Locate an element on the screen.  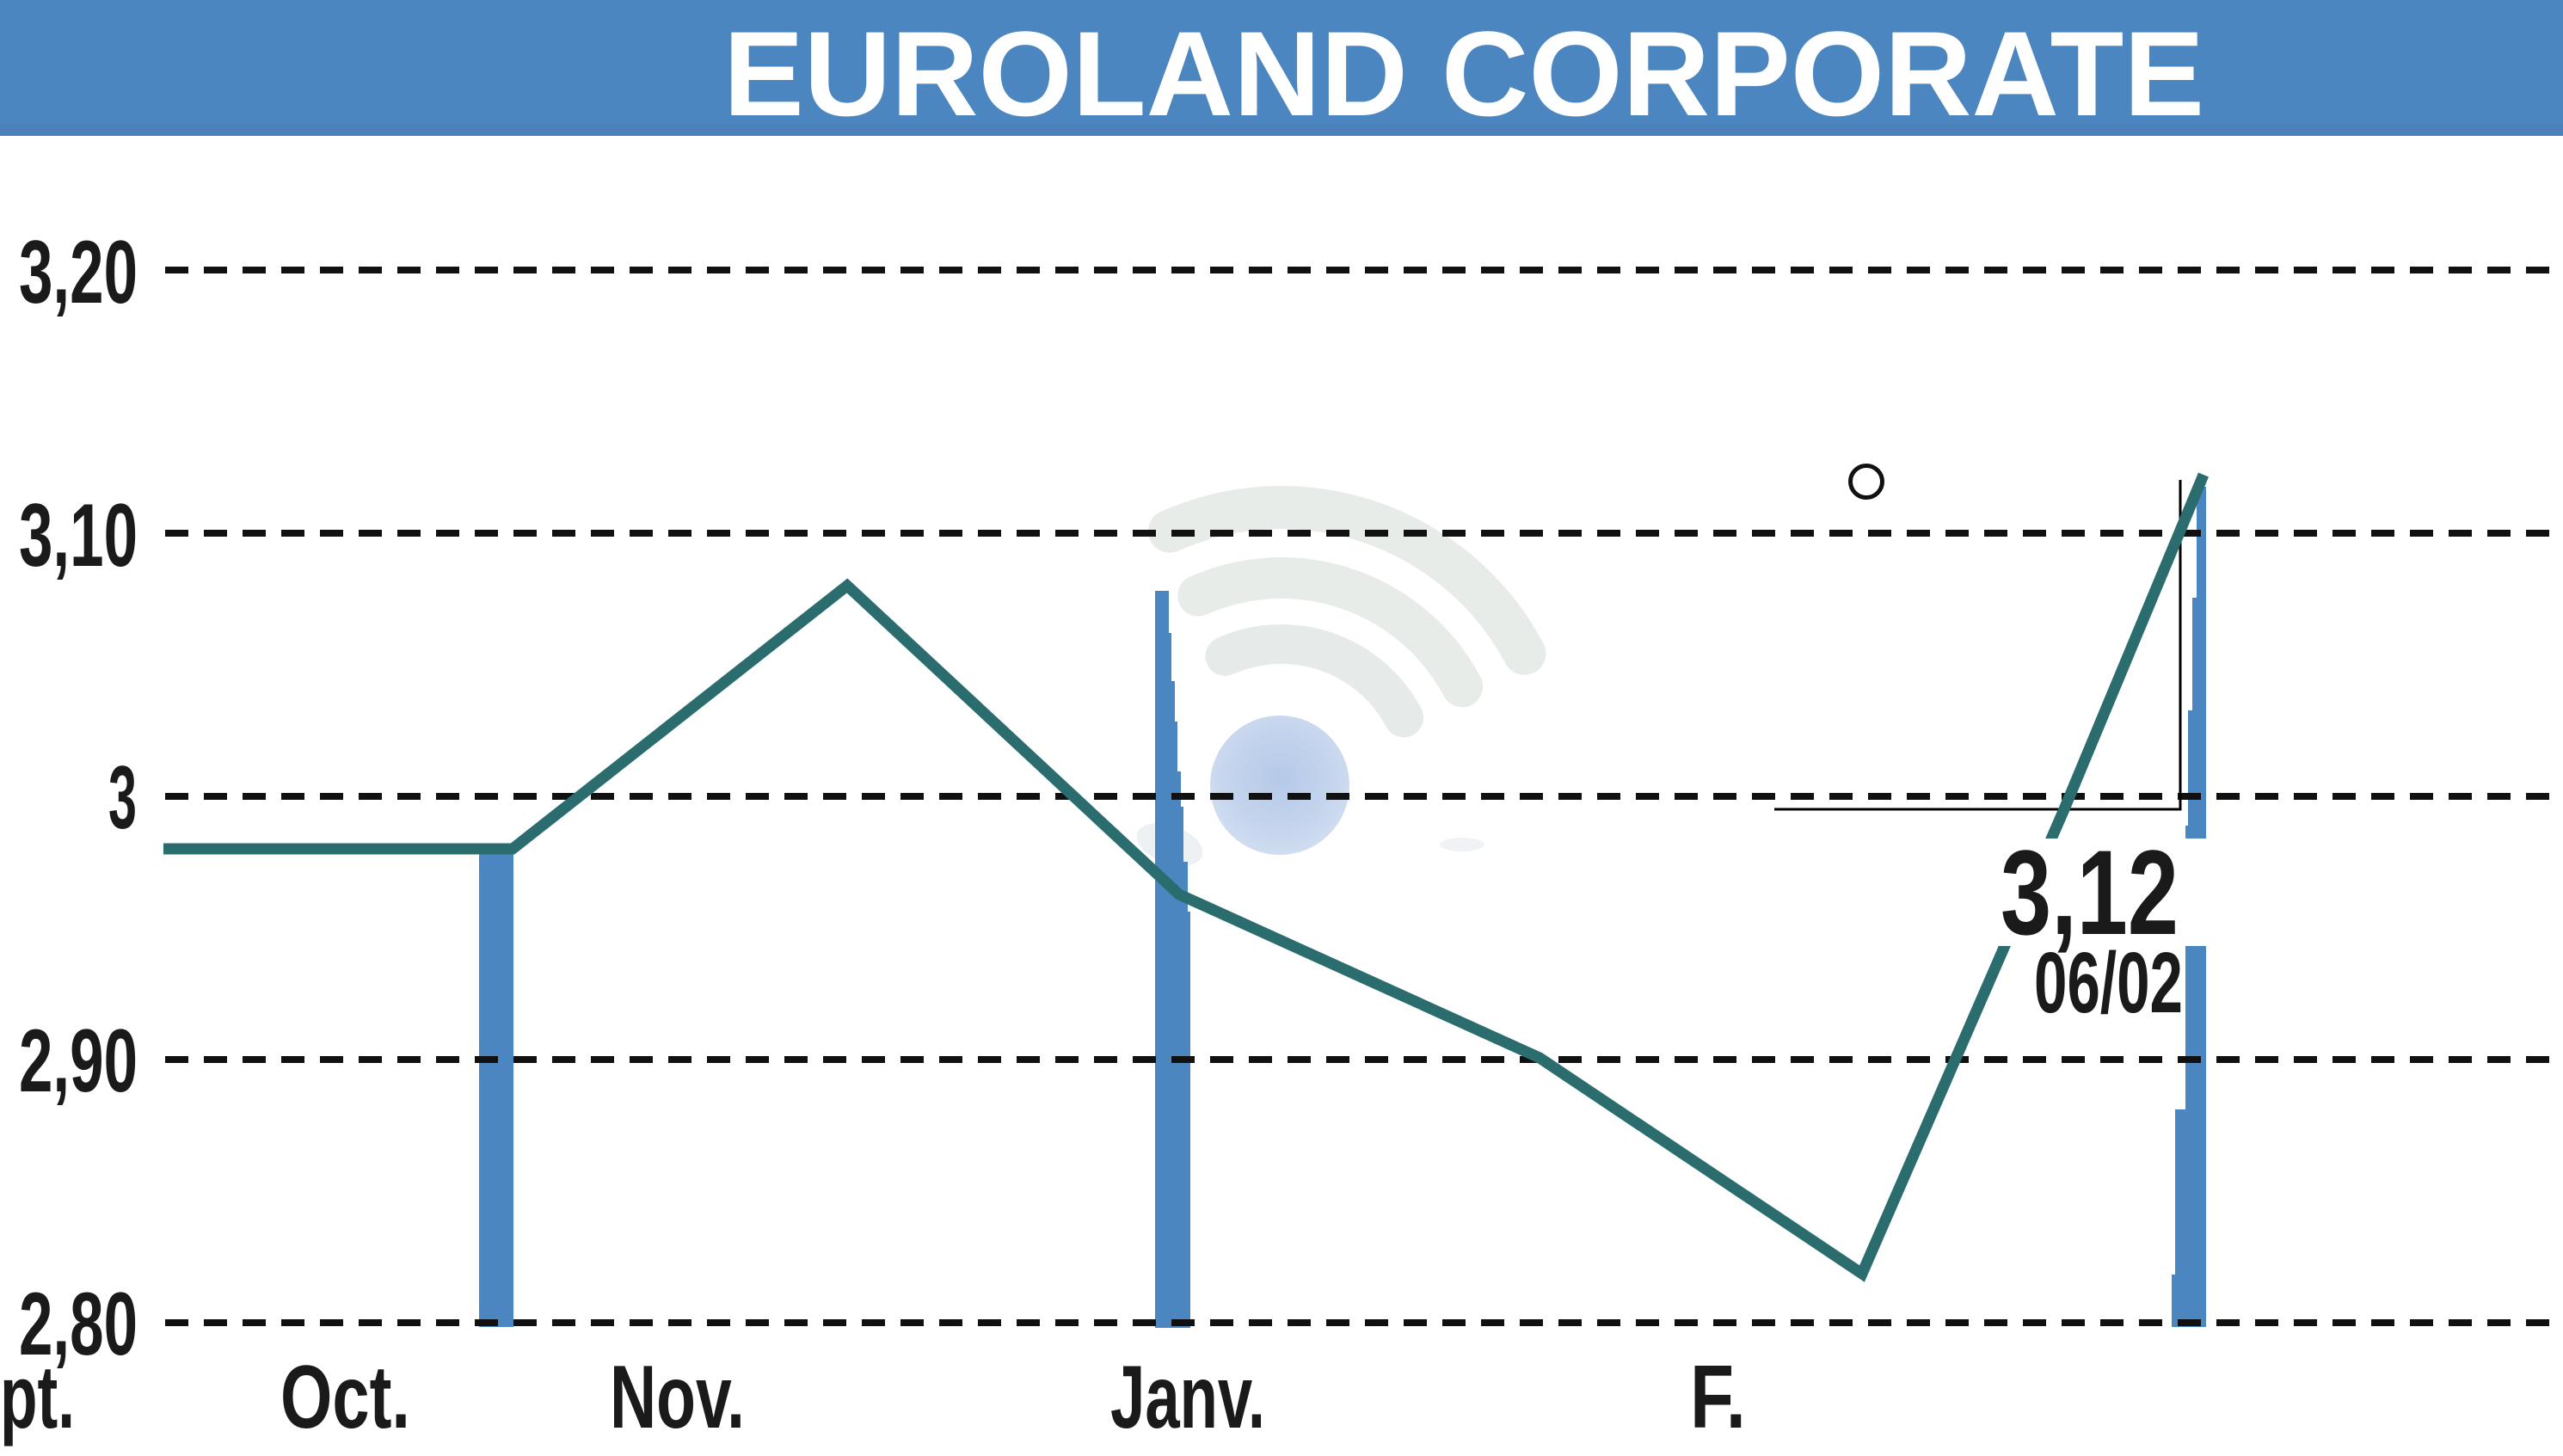
svg-text: Oct. is located at coordinates (345, 1398).